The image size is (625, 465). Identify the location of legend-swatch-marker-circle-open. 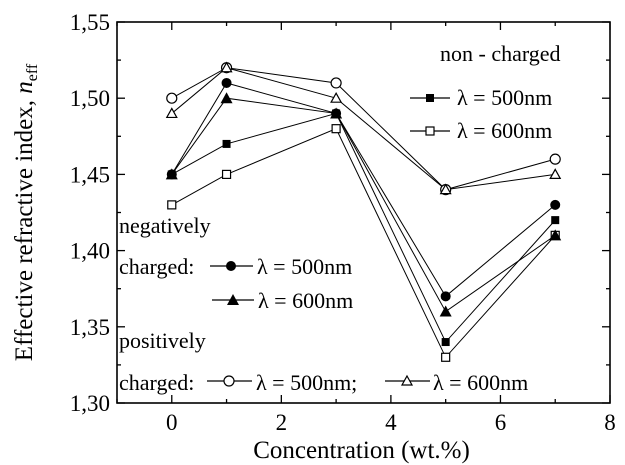
(229, 381).